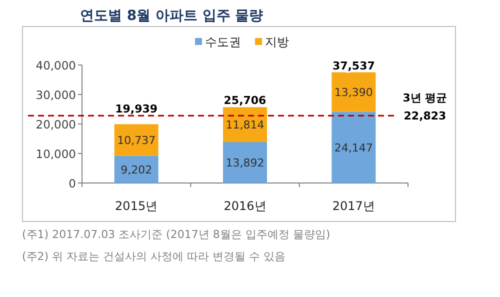 The width and height of the screenshot is (500, 297). I want to click on data-label: 24,147, so click(353, 147).